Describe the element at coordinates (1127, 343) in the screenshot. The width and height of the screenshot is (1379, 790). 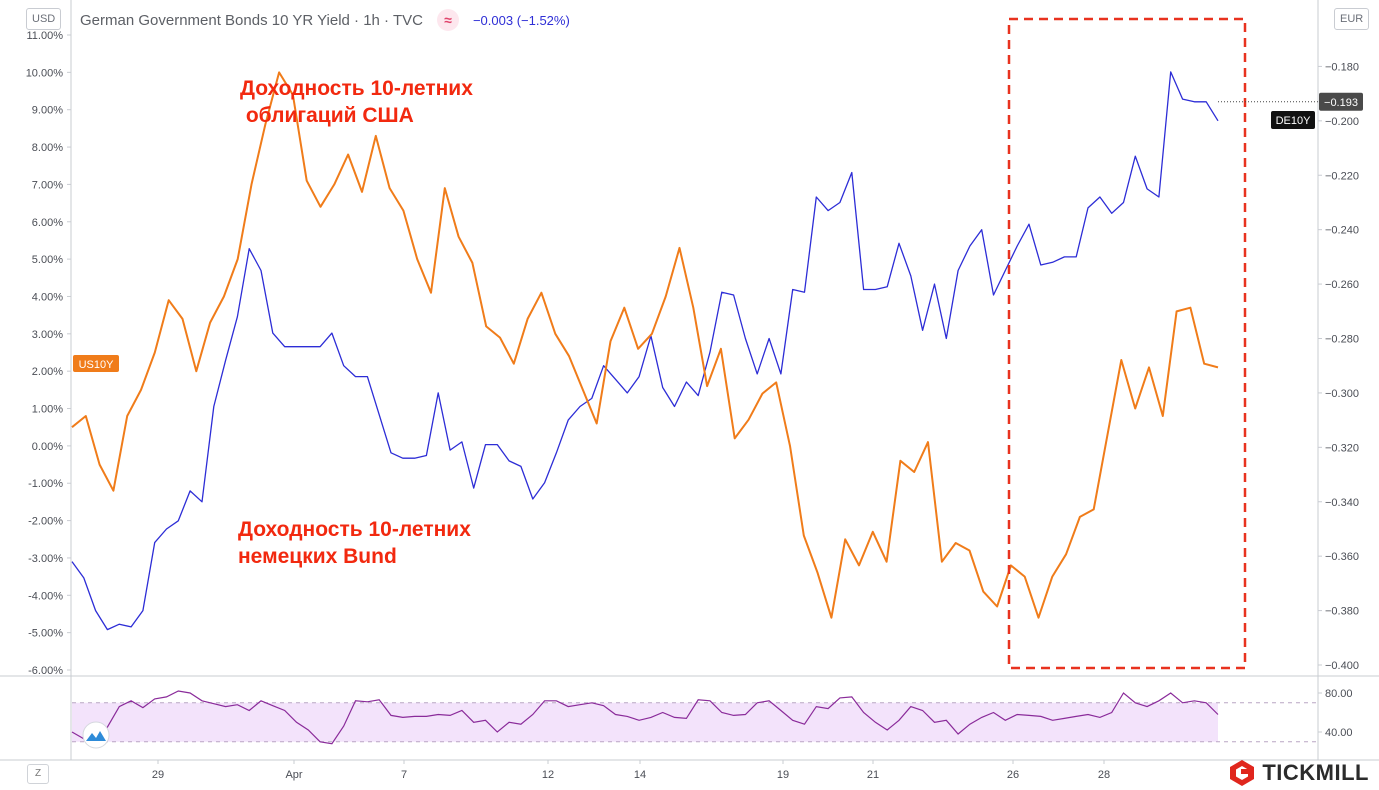
I see `highlight-box` at that location.